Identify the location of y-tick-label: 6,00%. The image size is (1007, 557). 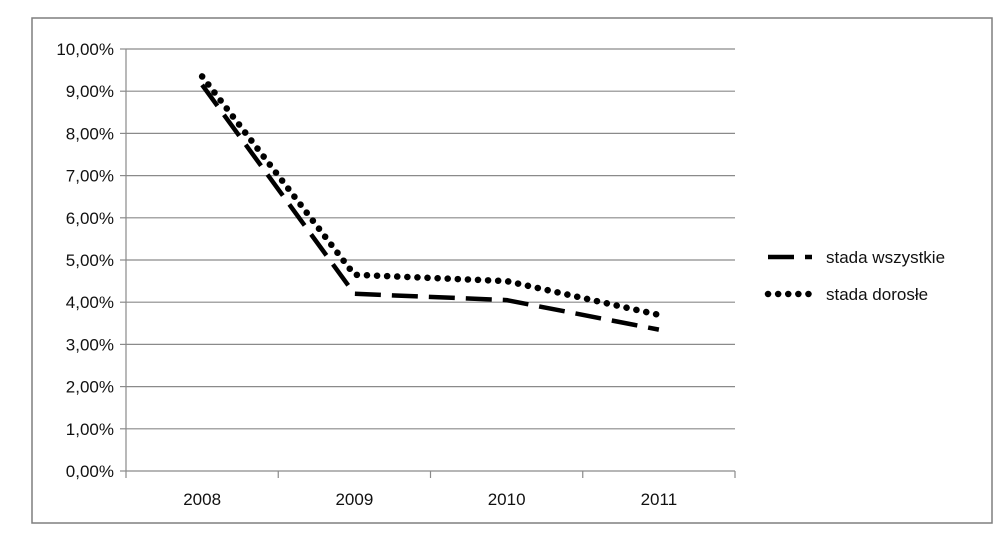
(90, 218).